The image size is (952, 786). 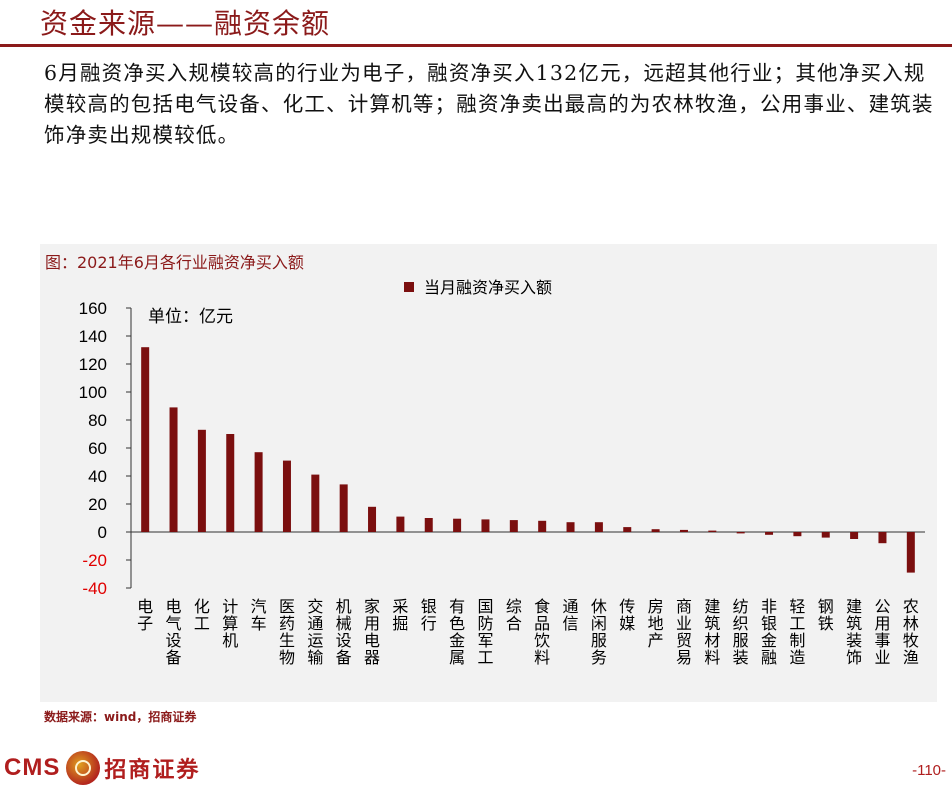 What do you see at coordinates (882, 632) in the screenshot?
I see `x-tick-label: 公用事业` at bounding box center [882, 632].